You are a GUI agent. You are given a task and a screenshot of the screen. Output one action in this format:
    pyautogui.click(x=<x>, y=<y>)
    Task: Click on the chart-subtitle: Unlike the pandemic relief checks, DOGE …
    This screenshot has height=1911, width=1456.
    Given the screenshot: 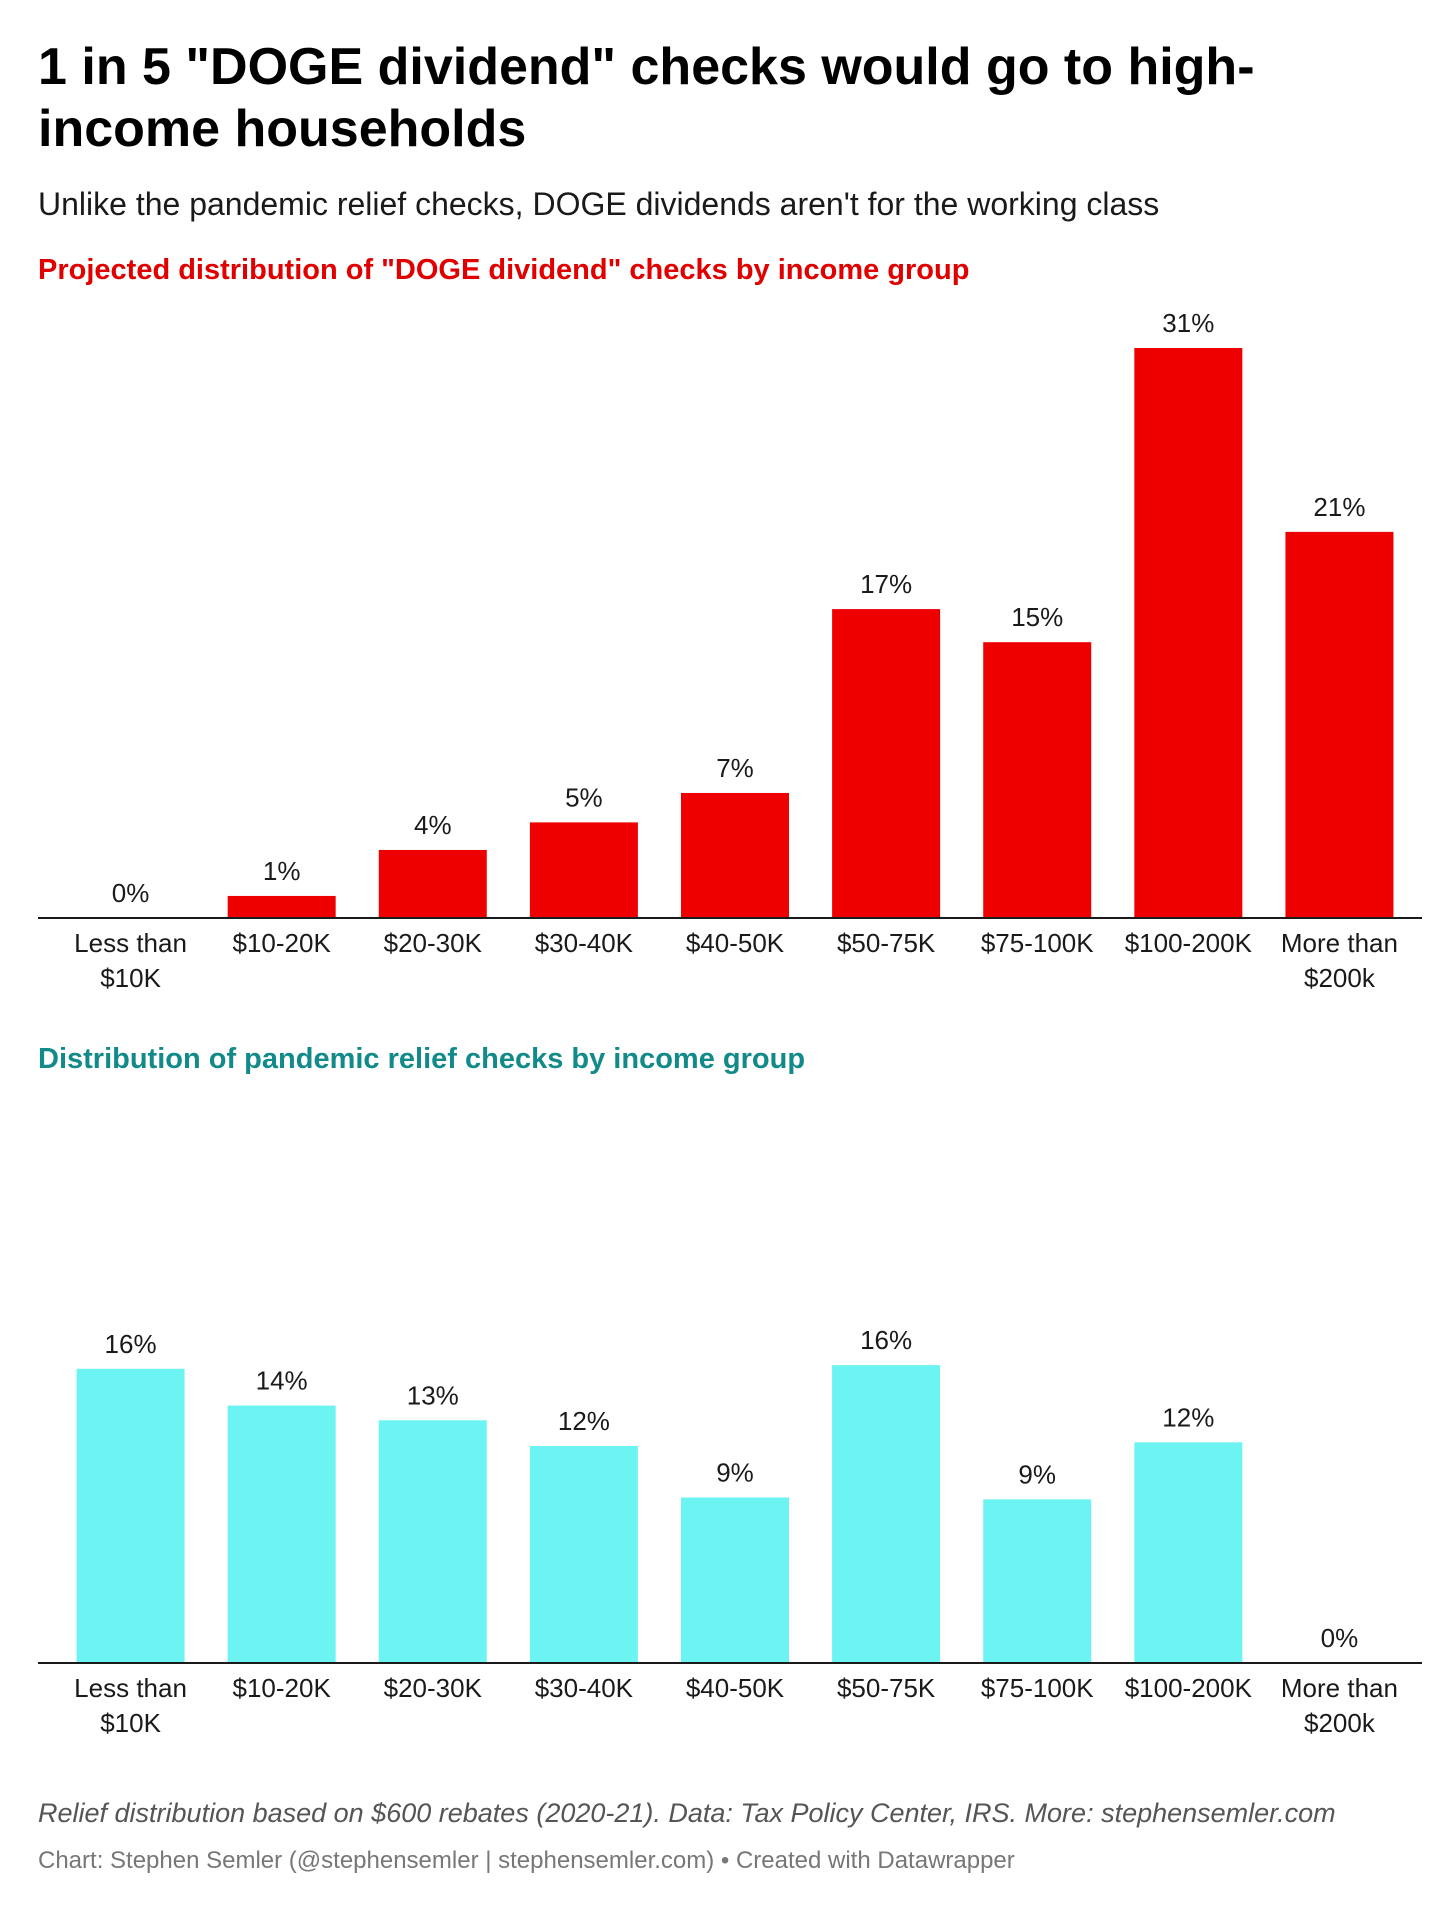 What is the action you would take?
    pyautogui.click(x=599, y=204)
    